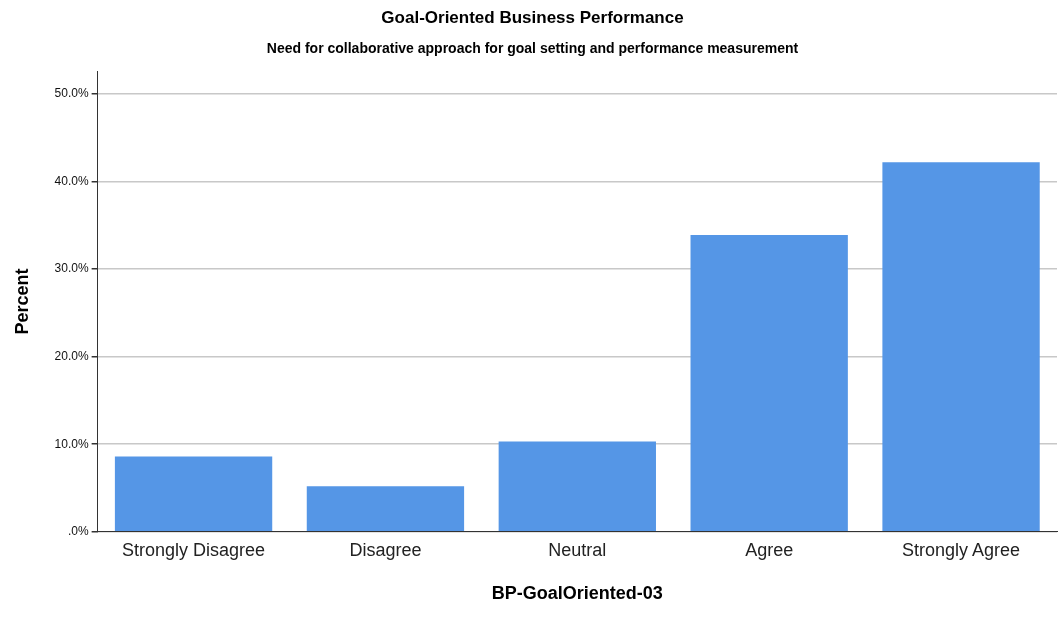 The width and height of the screenshot is (1059, 617). What do you see at coordinates (78, 531) in the screenshot?
I see `y-tick-label: .0%` at bounding box center [78, 531].